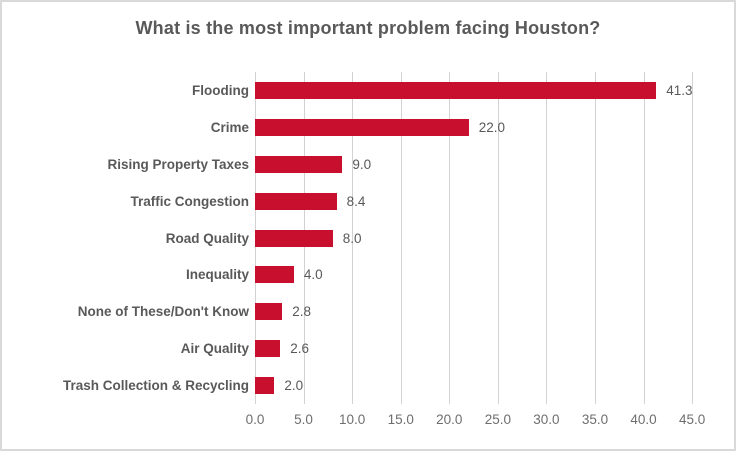 The height and width of the screenshot is (451, 736). I want to click on bar-row: 8.0, so click(482, 238).